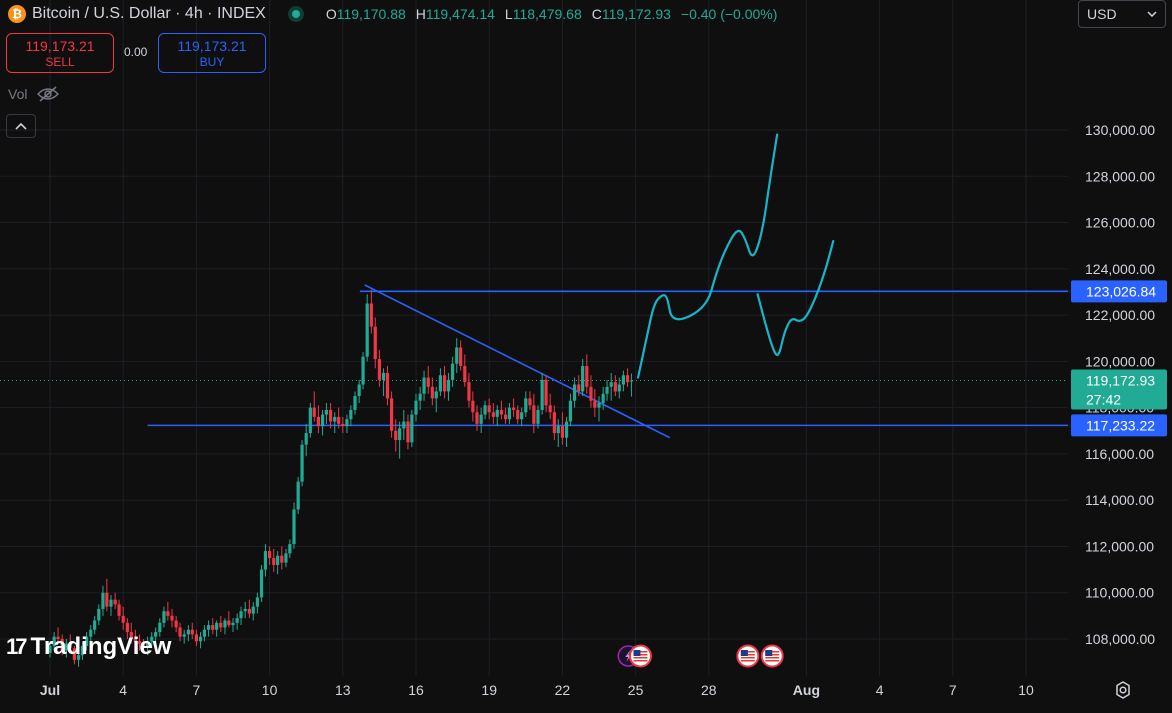 Image resolution: width=1172 pixels, height=713 pixels. Describe the element at coordinates (21, 126) in the screenshot. I see `collapse-legend-button` at that location.